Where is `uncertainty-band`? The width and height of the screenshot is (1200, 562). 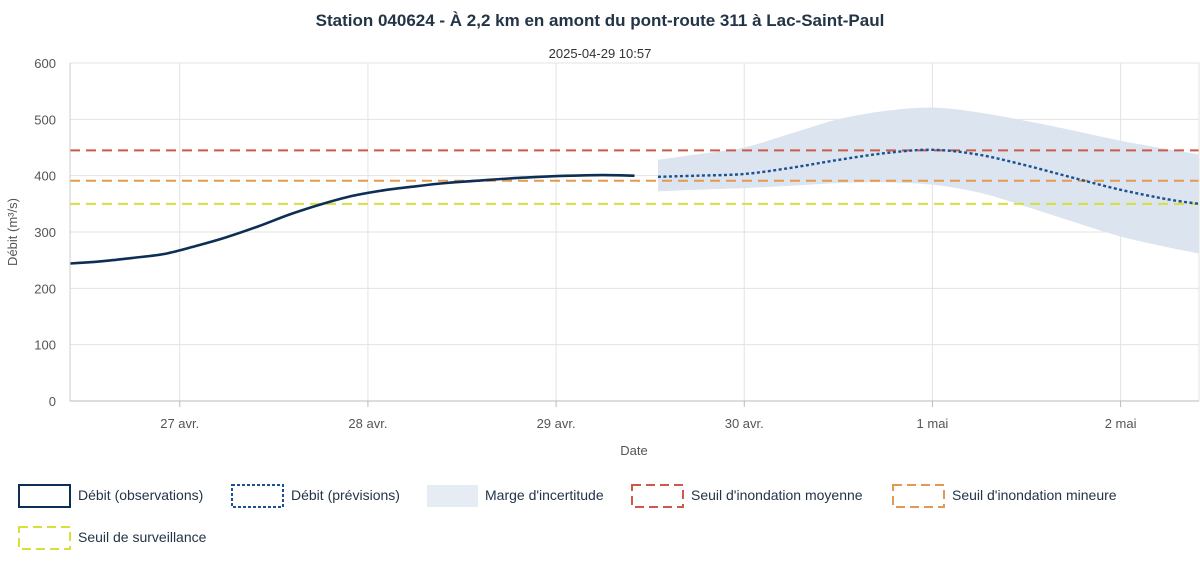
uncertainty-band is located at coordinates (928, 180).